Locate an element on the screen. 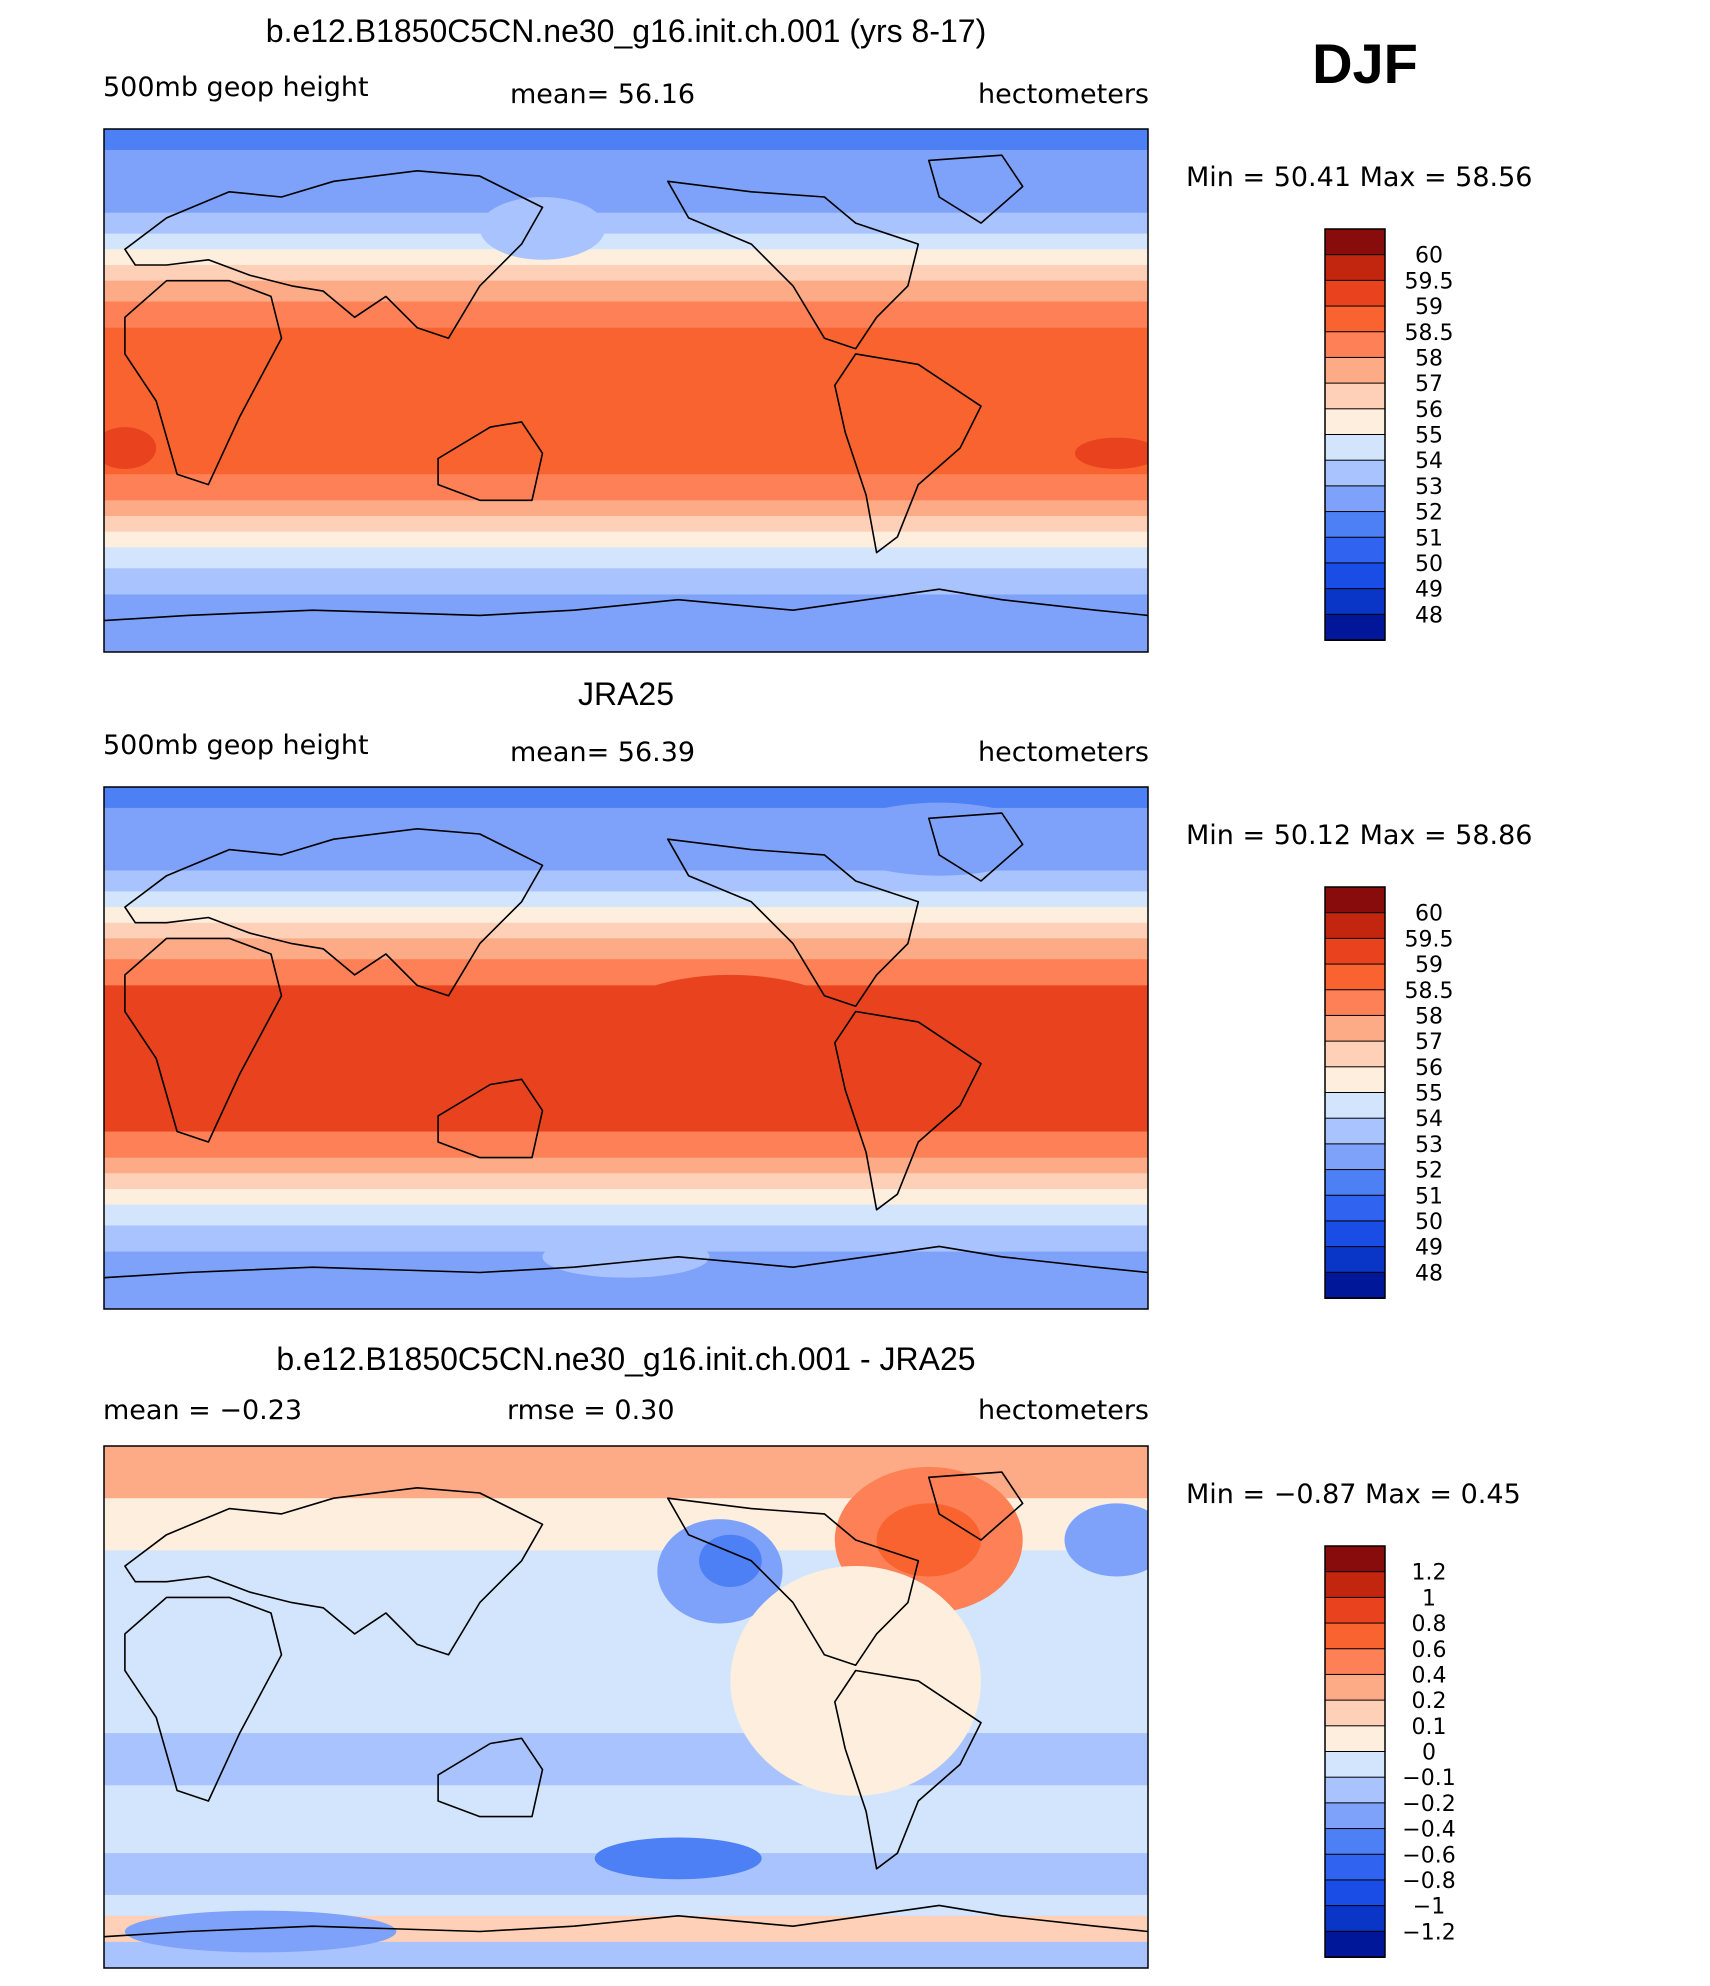 Image resolution: width=1710 pixels, height=1986 pixels. colorbar-tick-label: 0.4 is located at coordinates (1429, 1675).